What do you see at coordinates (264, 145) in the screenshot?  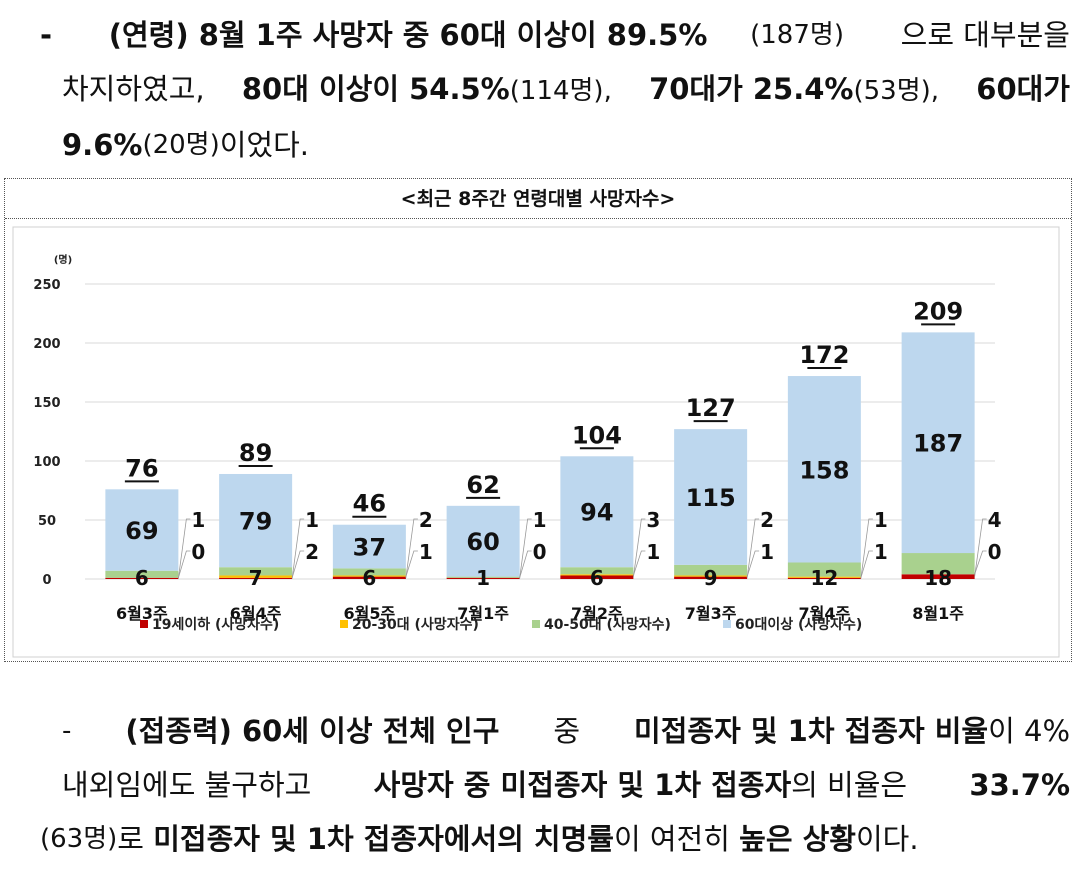 I see `para1-seg3c: 이었다.` at bounding box center [264, 145].